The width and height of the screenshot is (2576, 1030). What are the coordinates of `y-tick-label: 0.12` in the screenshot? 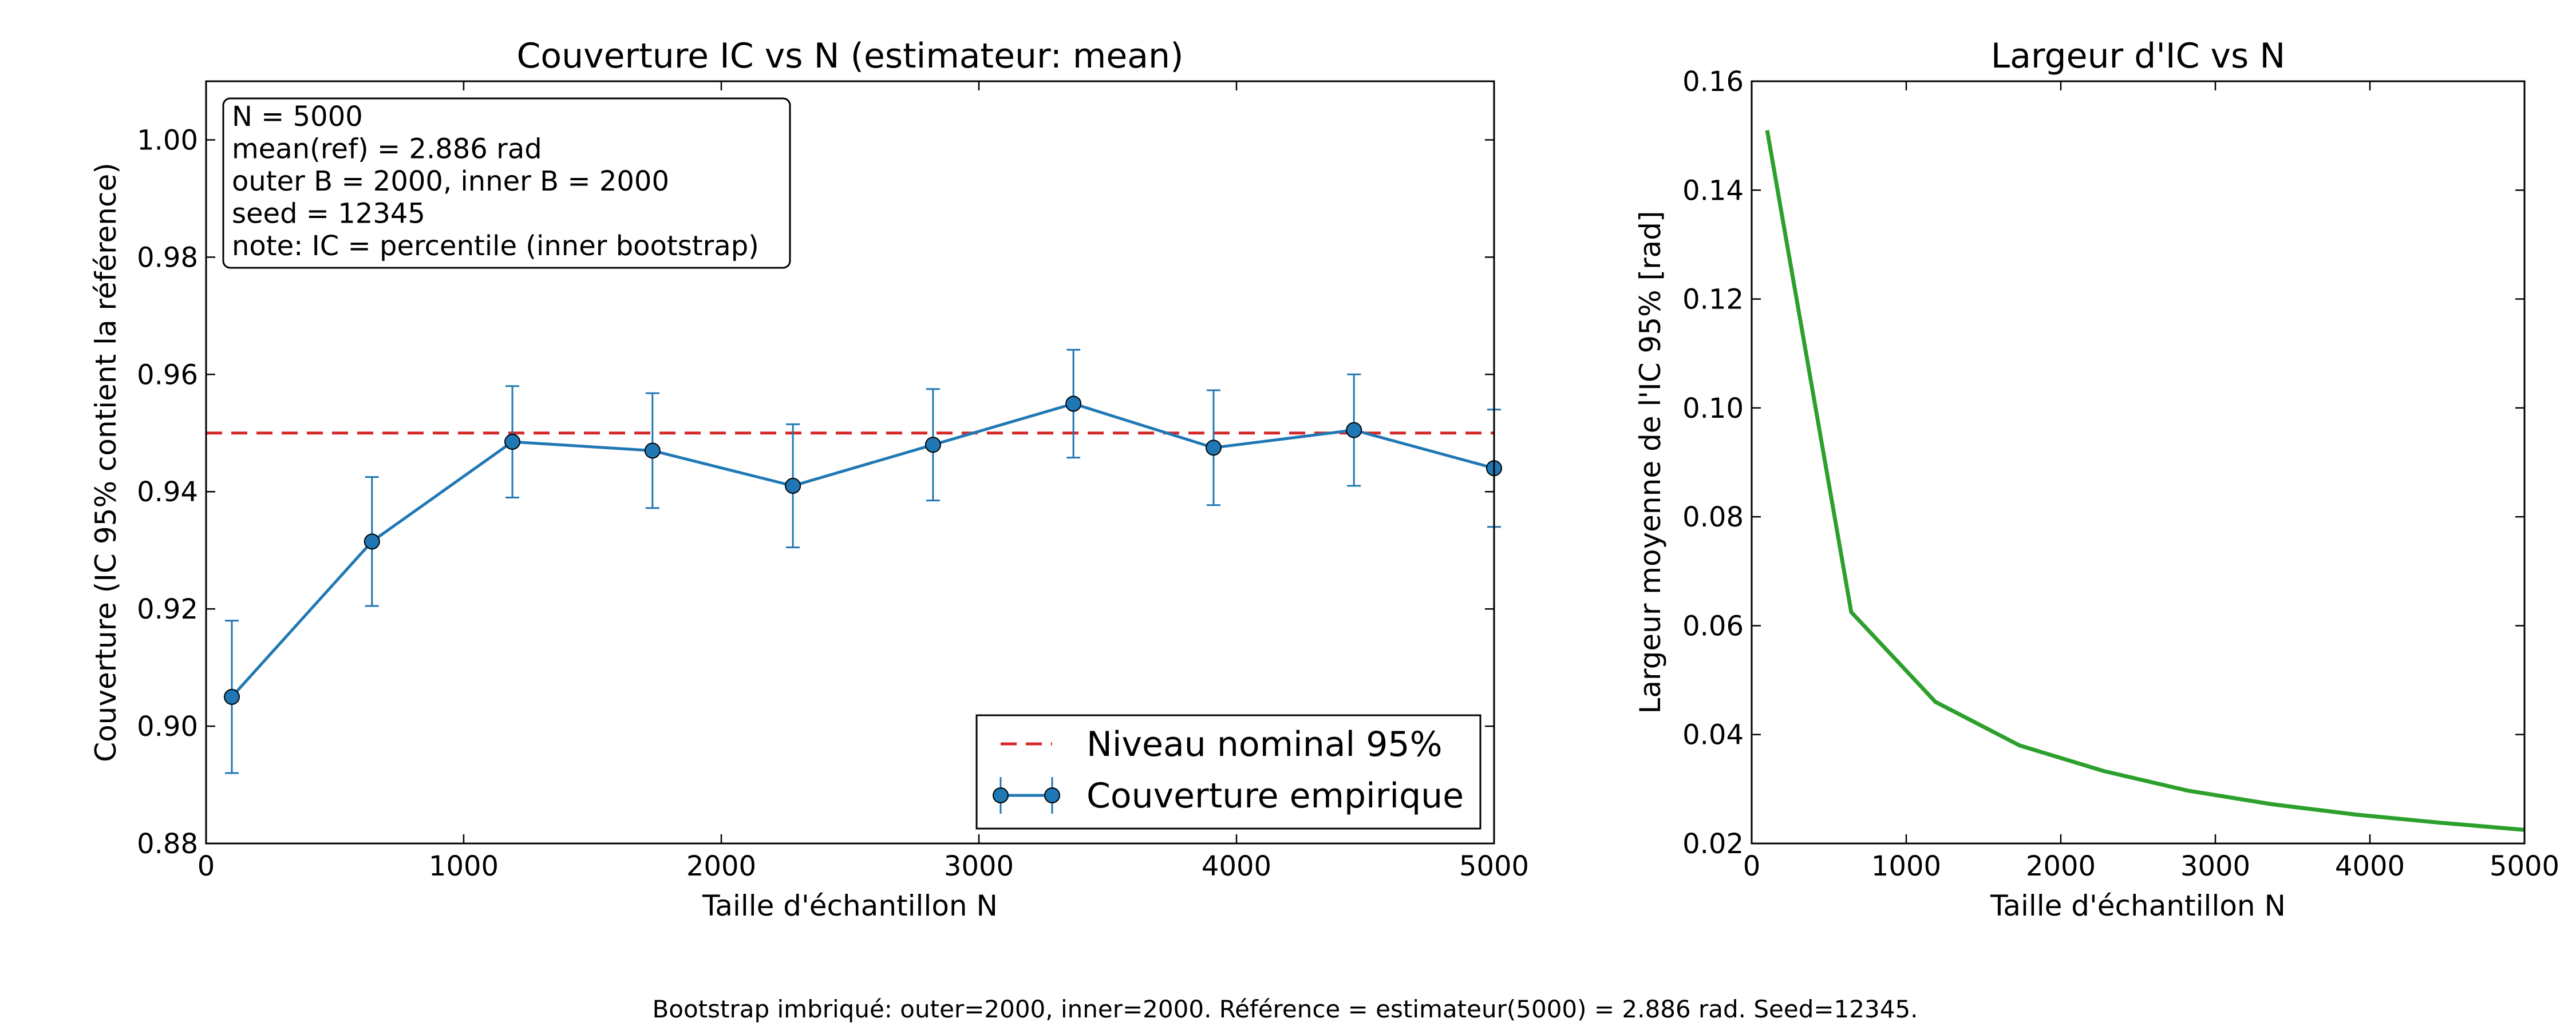 It's located at (1713, 300).